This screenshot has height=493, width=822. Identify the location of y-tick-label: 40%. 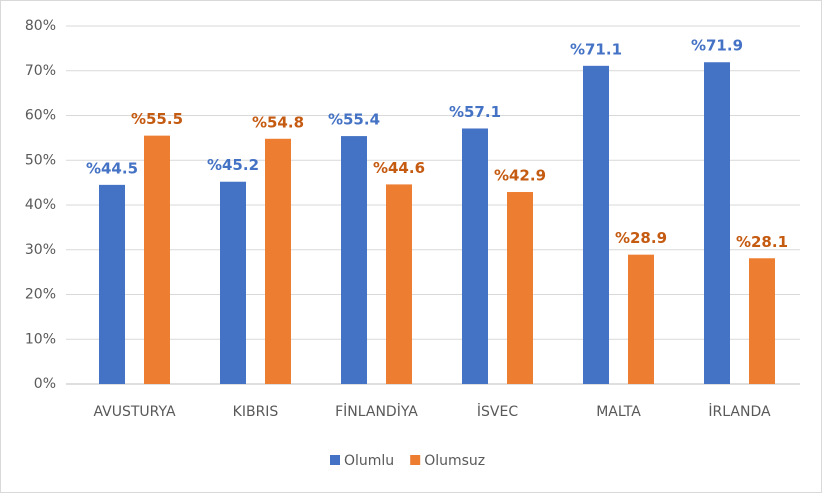
(40, 205).